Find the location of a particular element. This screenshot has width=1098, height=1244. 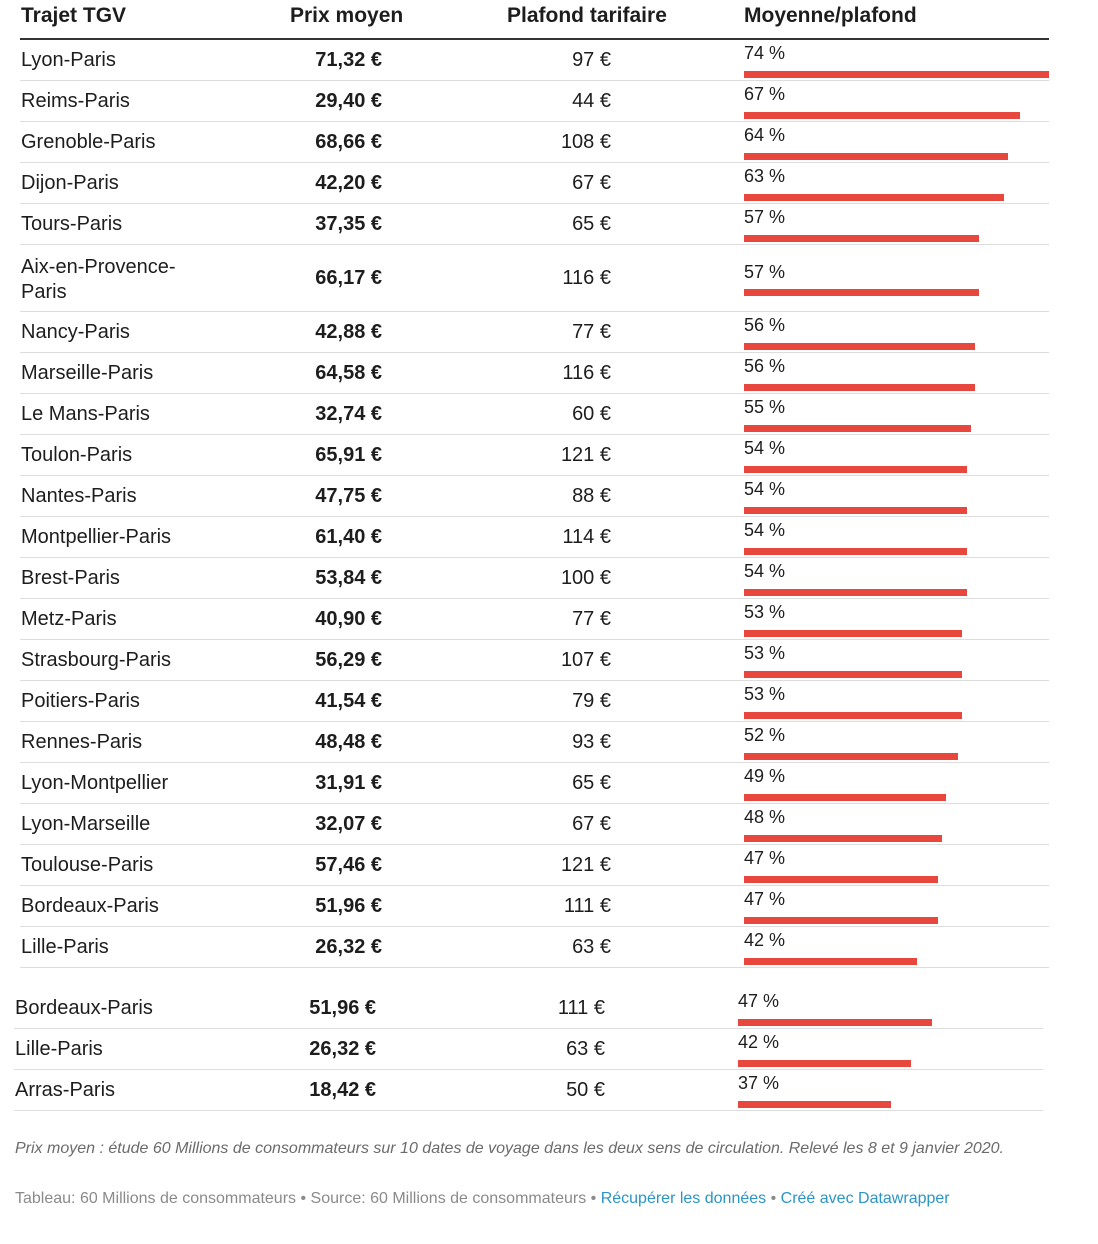

route-cell: Toulouse-Paris is located at coordinates (87, 865).